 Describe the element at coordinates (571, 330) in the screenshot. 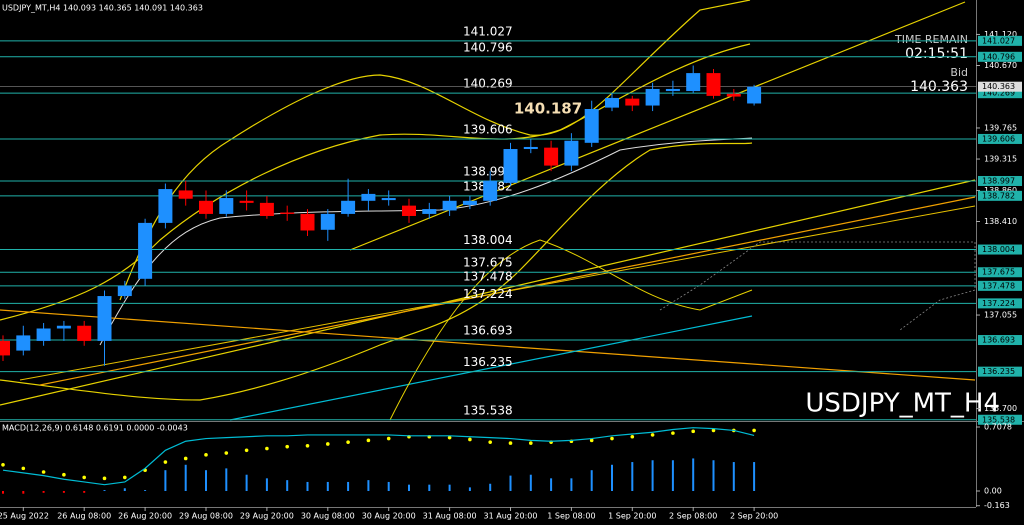

I see `chikou-line` at that location.